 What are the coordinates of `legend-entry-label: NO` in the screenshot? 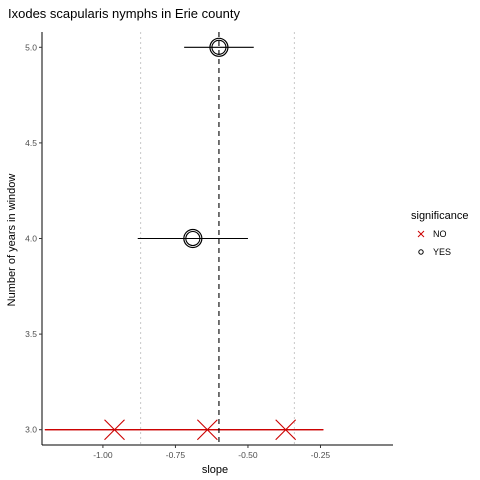 It's located at (440, 234).